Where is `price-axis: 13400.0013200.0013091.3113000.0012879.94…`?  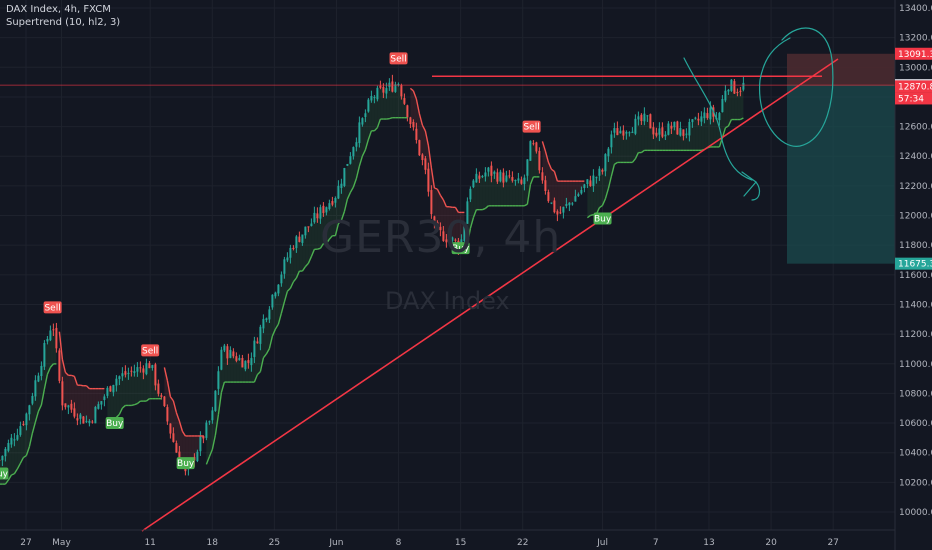
price-axis: 13400.0013200.0013091.3113000.0012879.94… is located at coordinates (913, 275).